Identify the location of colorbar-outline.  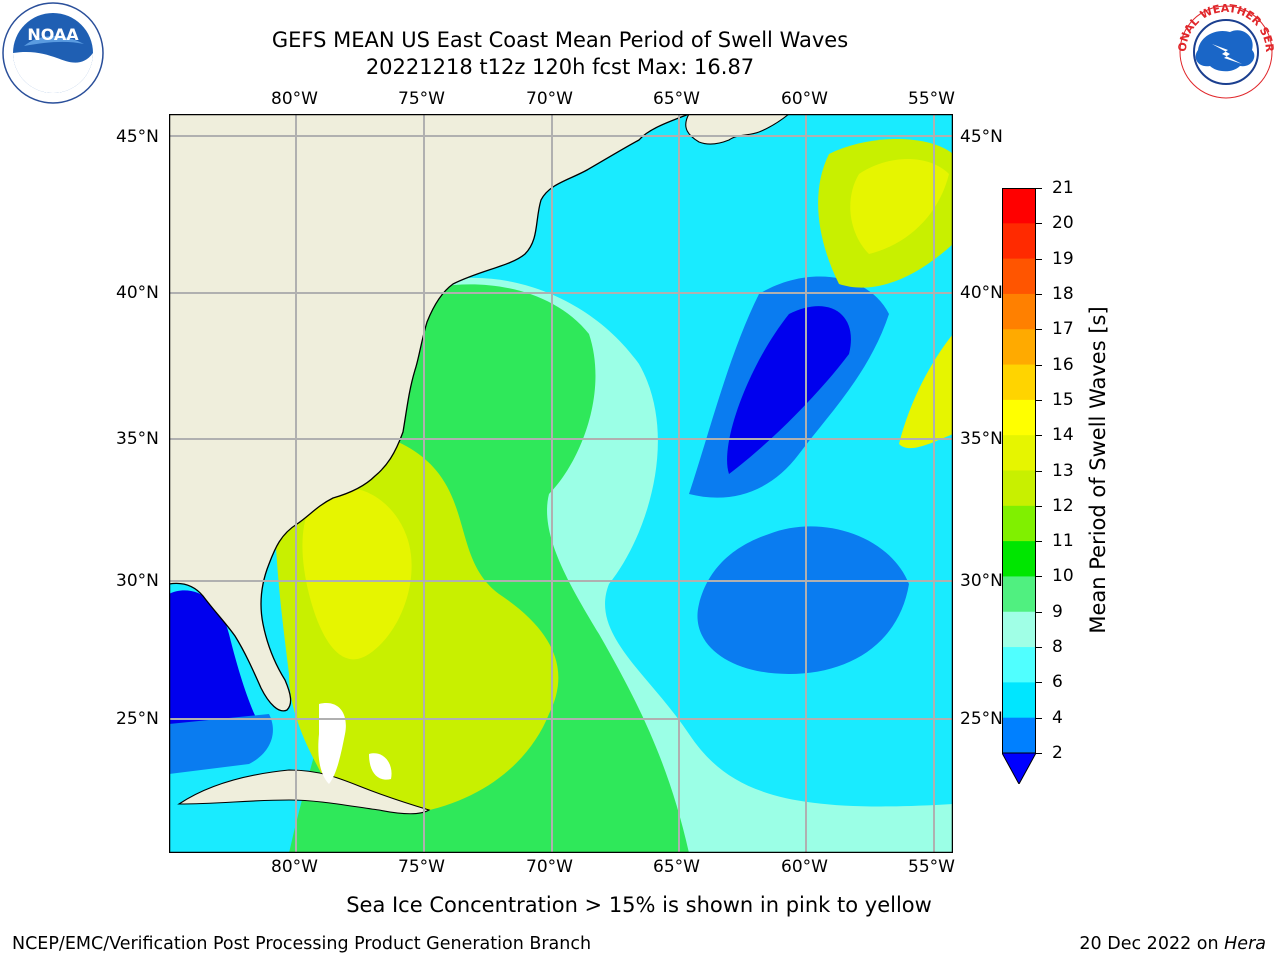
(1019, 471).